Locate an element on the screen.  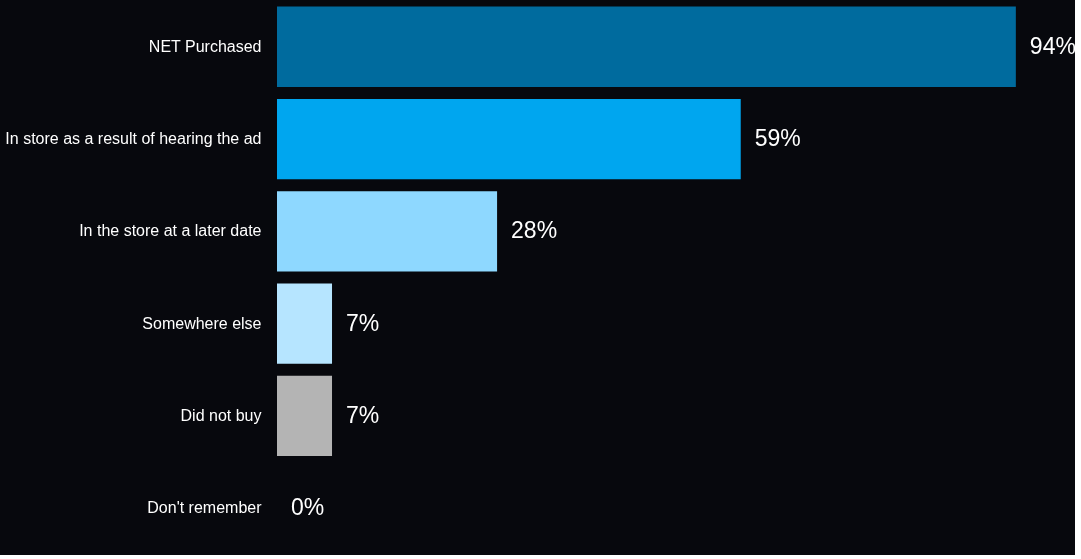
y-tick-label: NET Purchased is located at coordinates (205, 46).